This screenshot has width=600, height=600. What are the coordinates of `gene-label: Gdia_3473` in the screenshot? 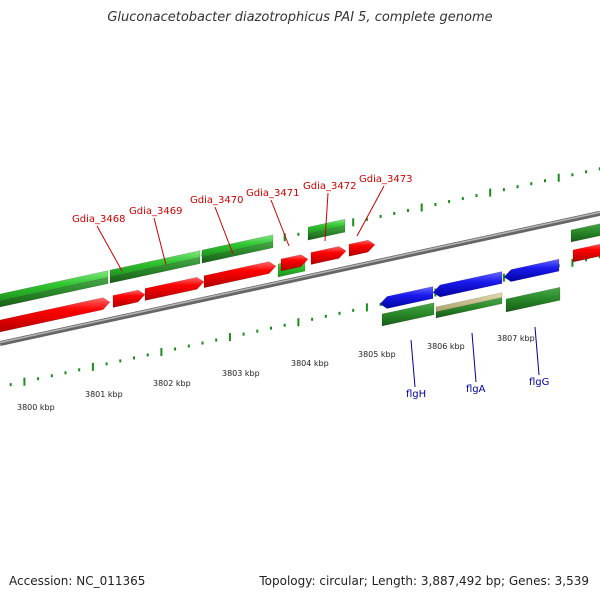 It's located at (385, 179).